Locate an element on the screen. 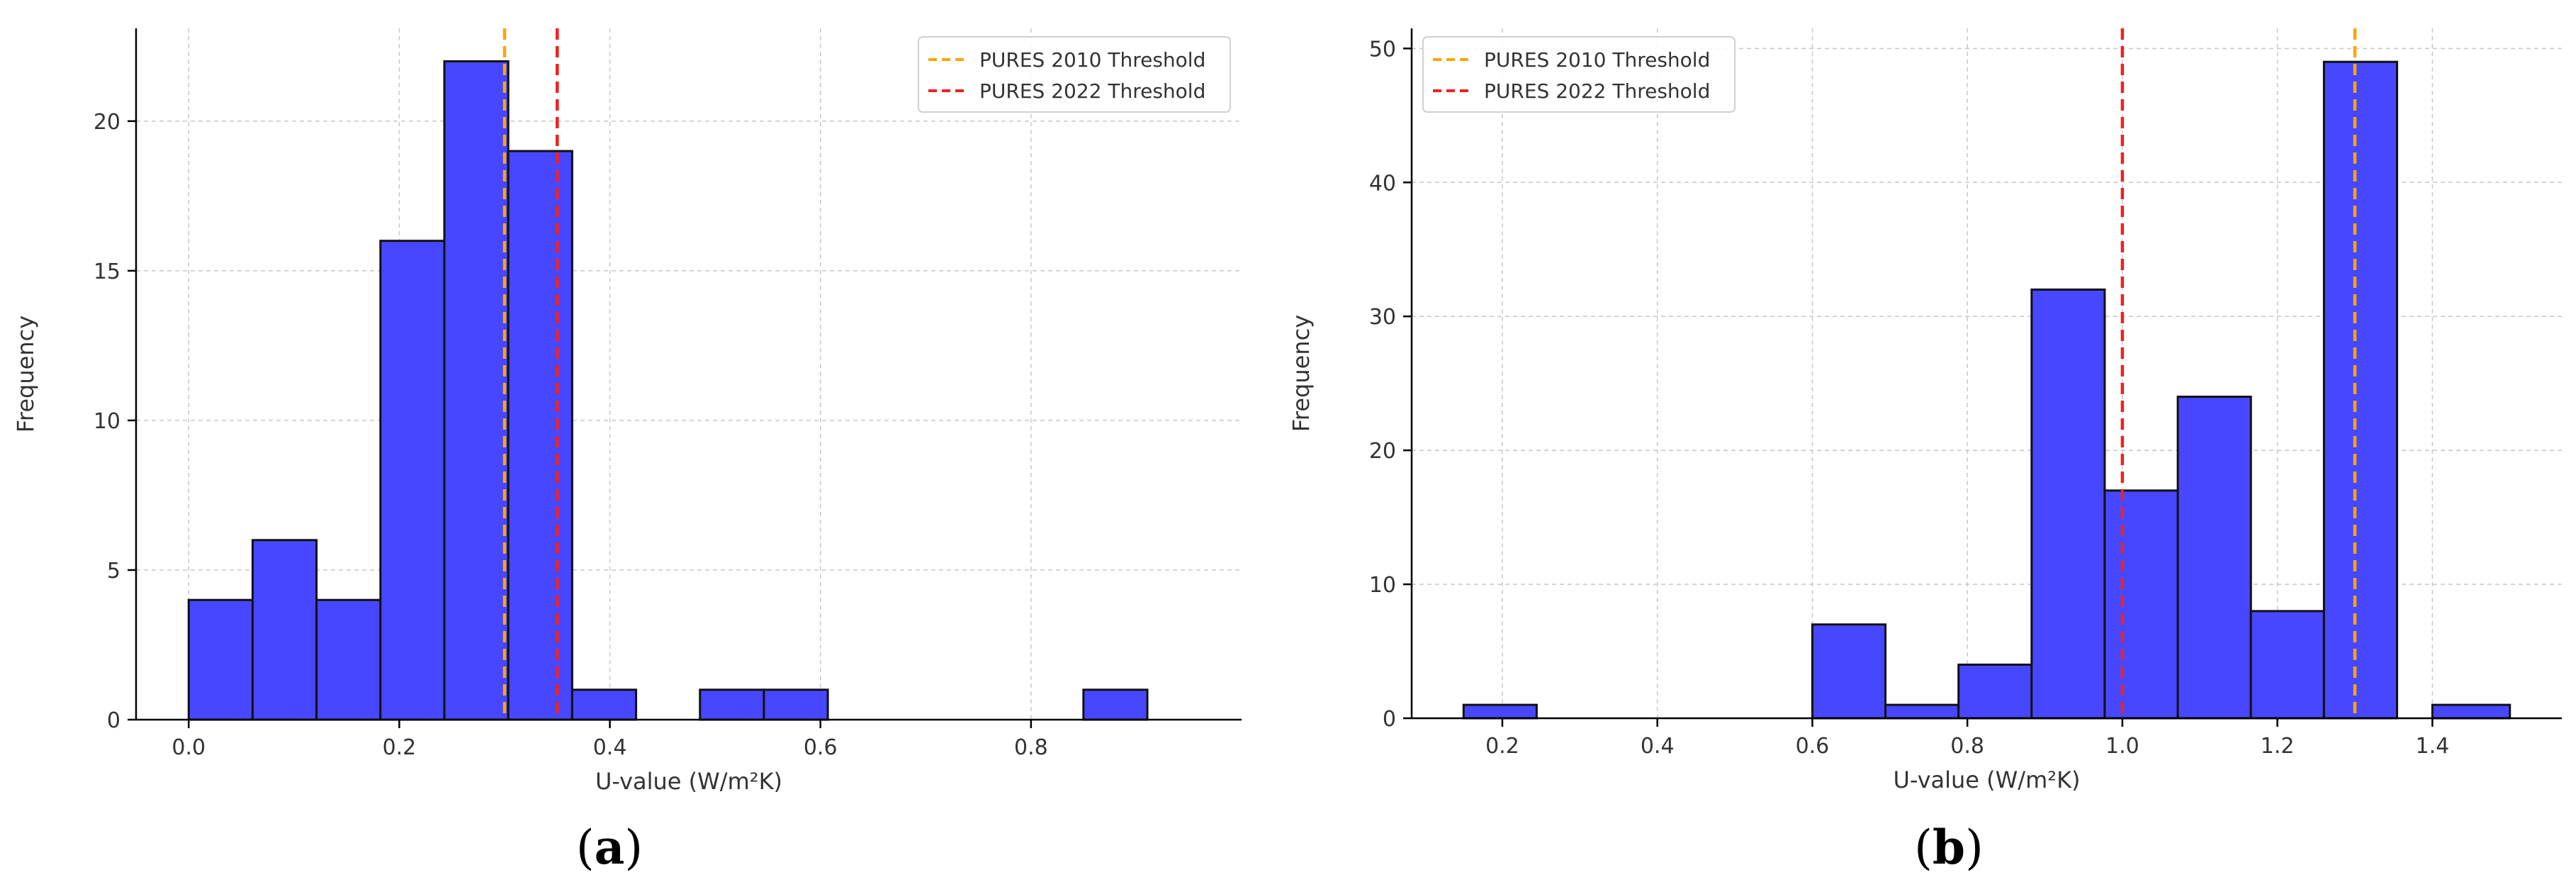 The height and width of the screenshot is (887, 2576). y-tick-label: 15 is located at coordinates (107, 272).